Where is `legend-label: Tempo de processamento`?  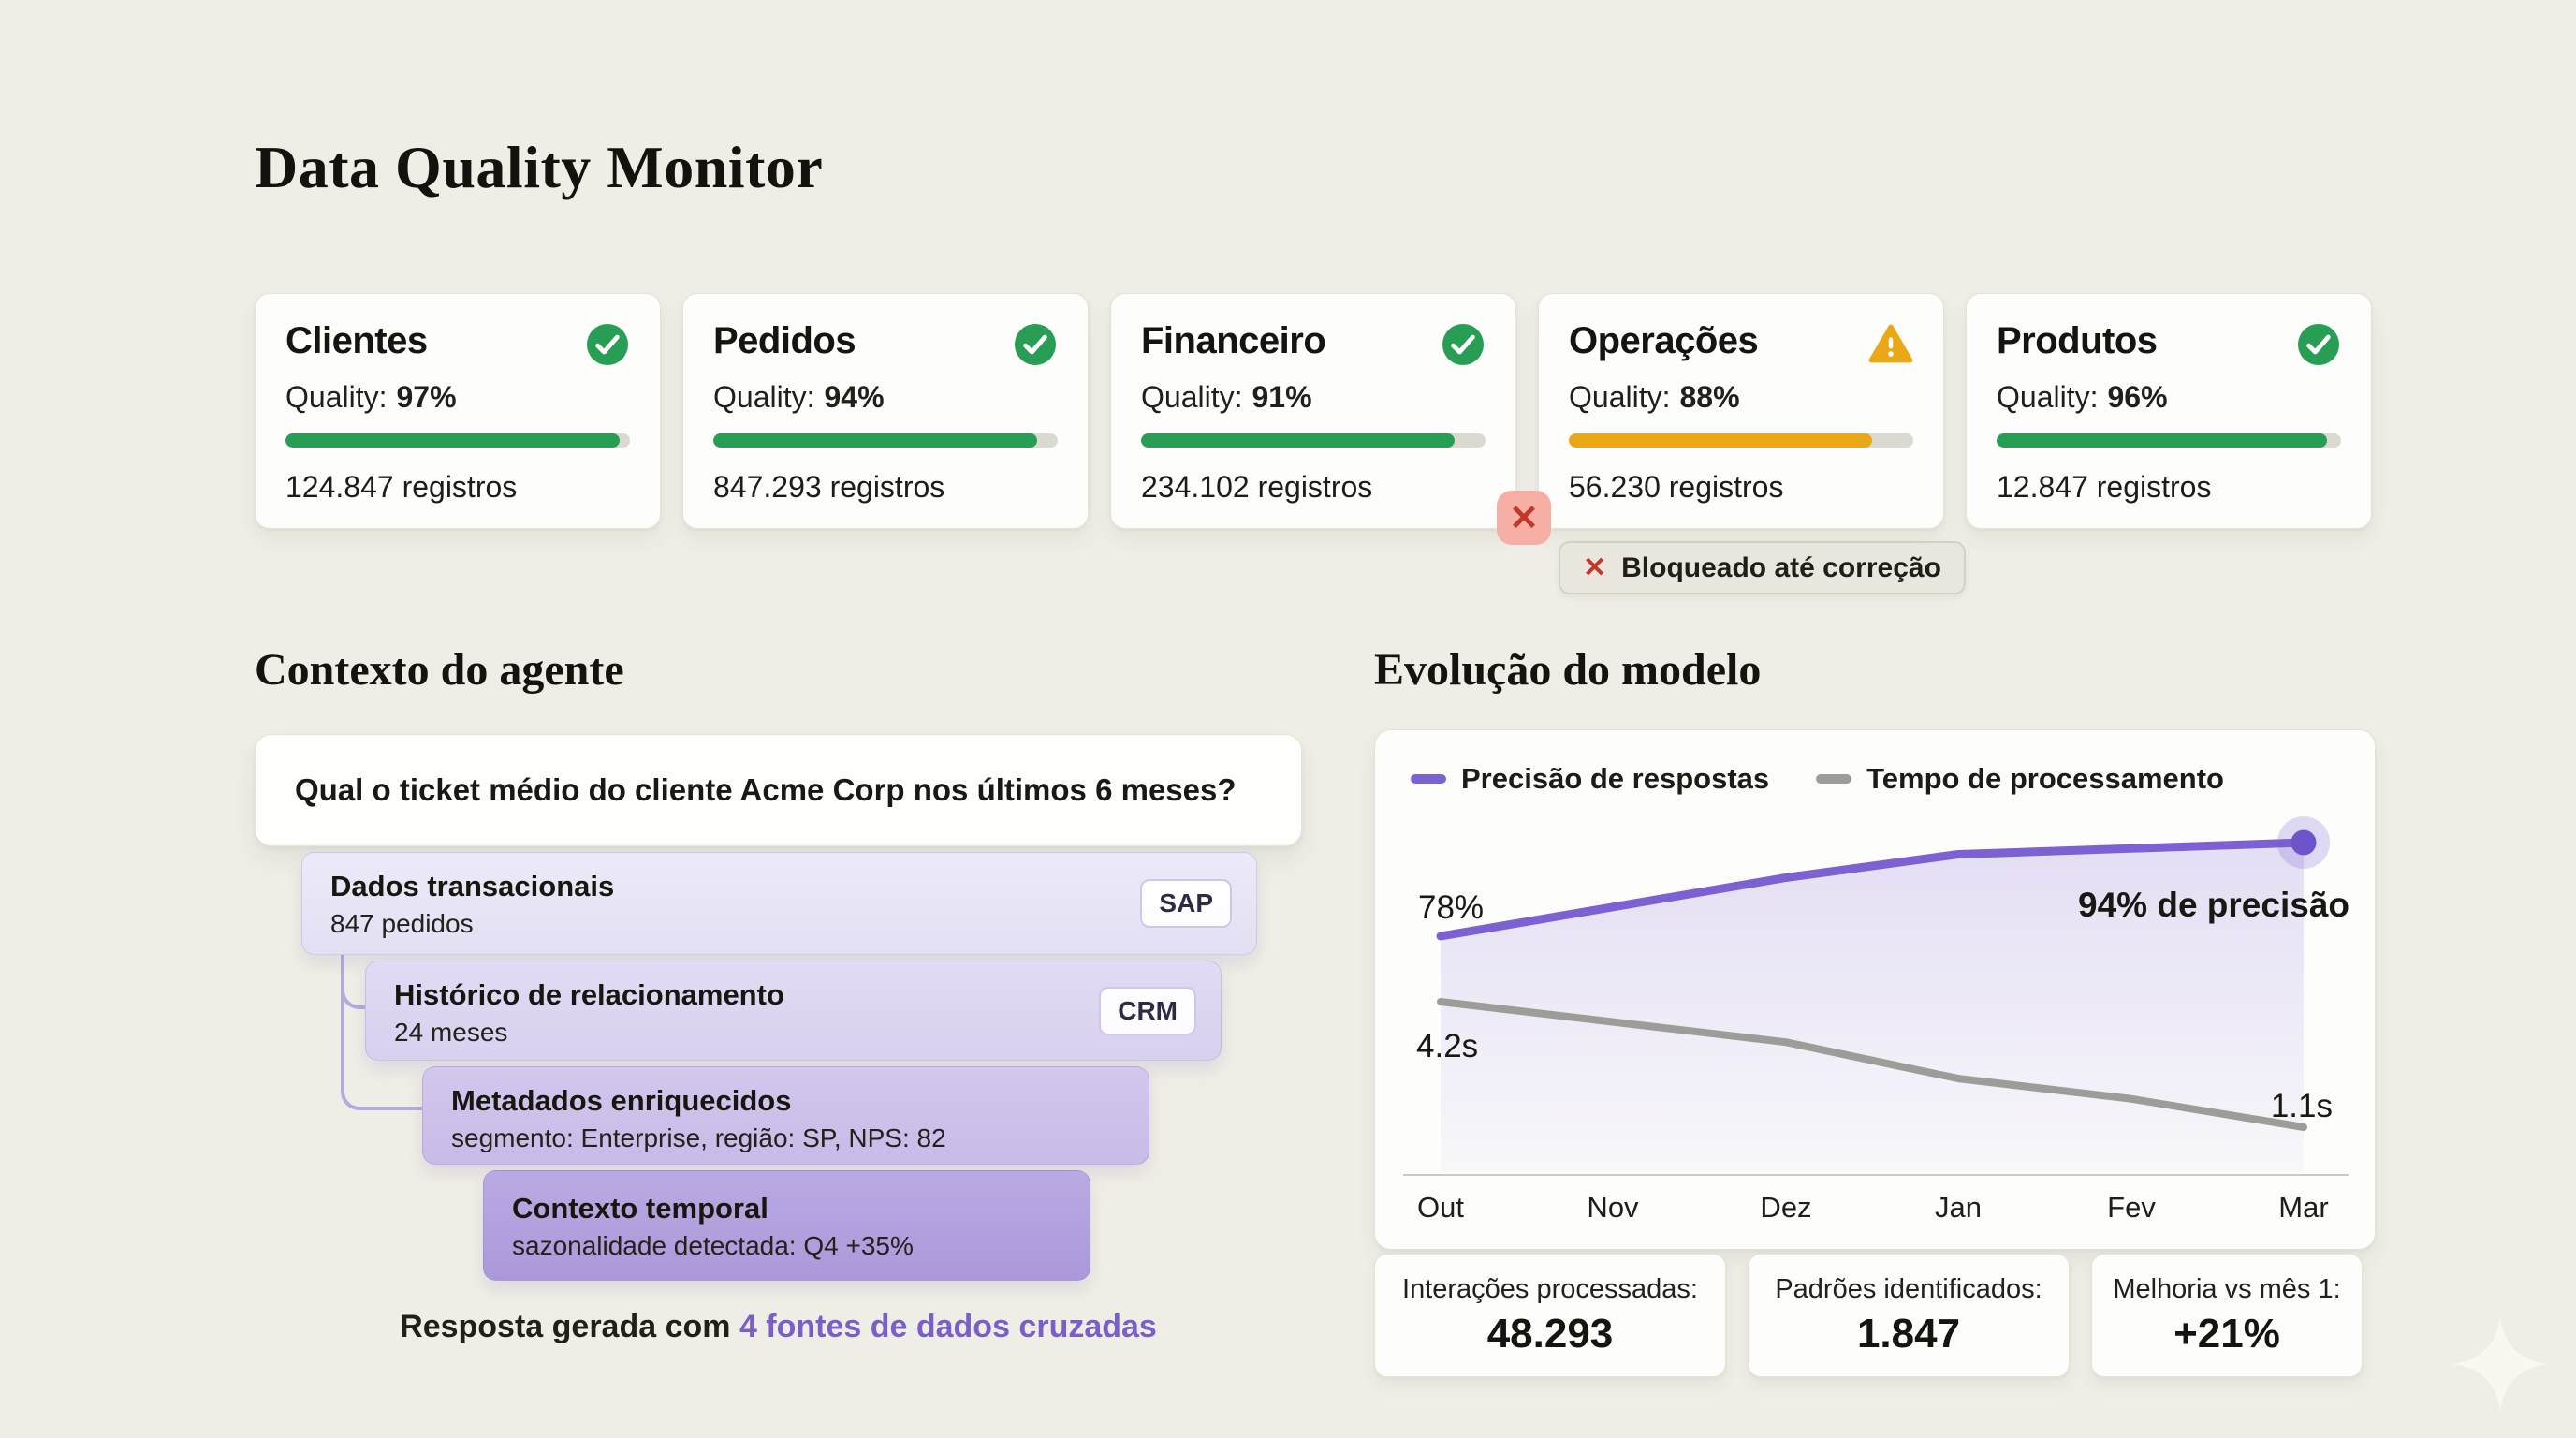
legend-label: Tempo de processamento is located at coordinates (2045, 778).